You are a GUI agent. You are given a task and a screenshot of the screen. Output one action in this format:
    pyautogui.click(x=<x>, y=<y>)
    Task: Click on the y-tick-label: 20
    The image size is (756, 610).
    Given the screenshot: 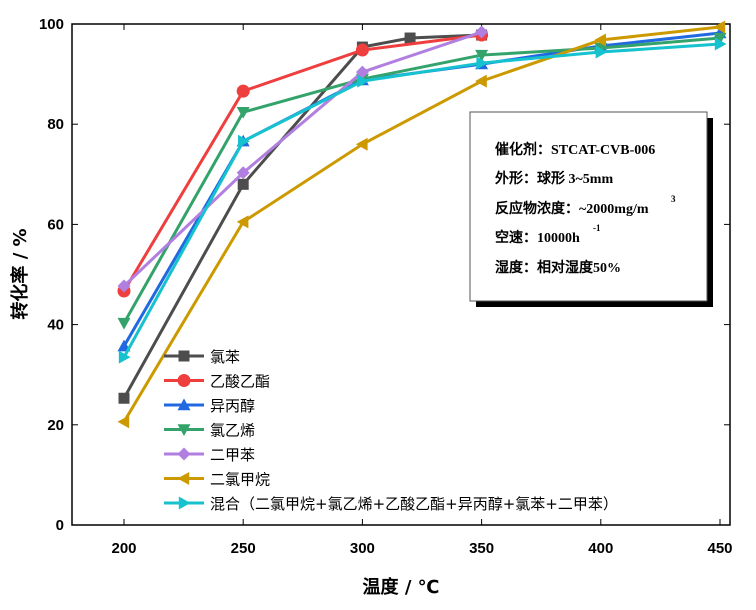 What is the action you would take?
    pyautogui.click(x=55, y=425)
    